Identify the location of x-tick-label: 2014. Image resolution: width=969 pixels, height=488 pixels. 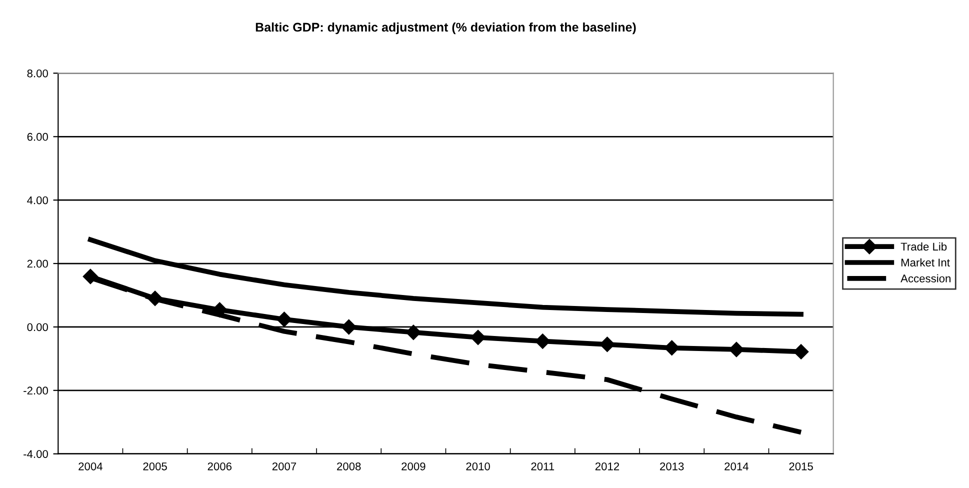
(736, 466).